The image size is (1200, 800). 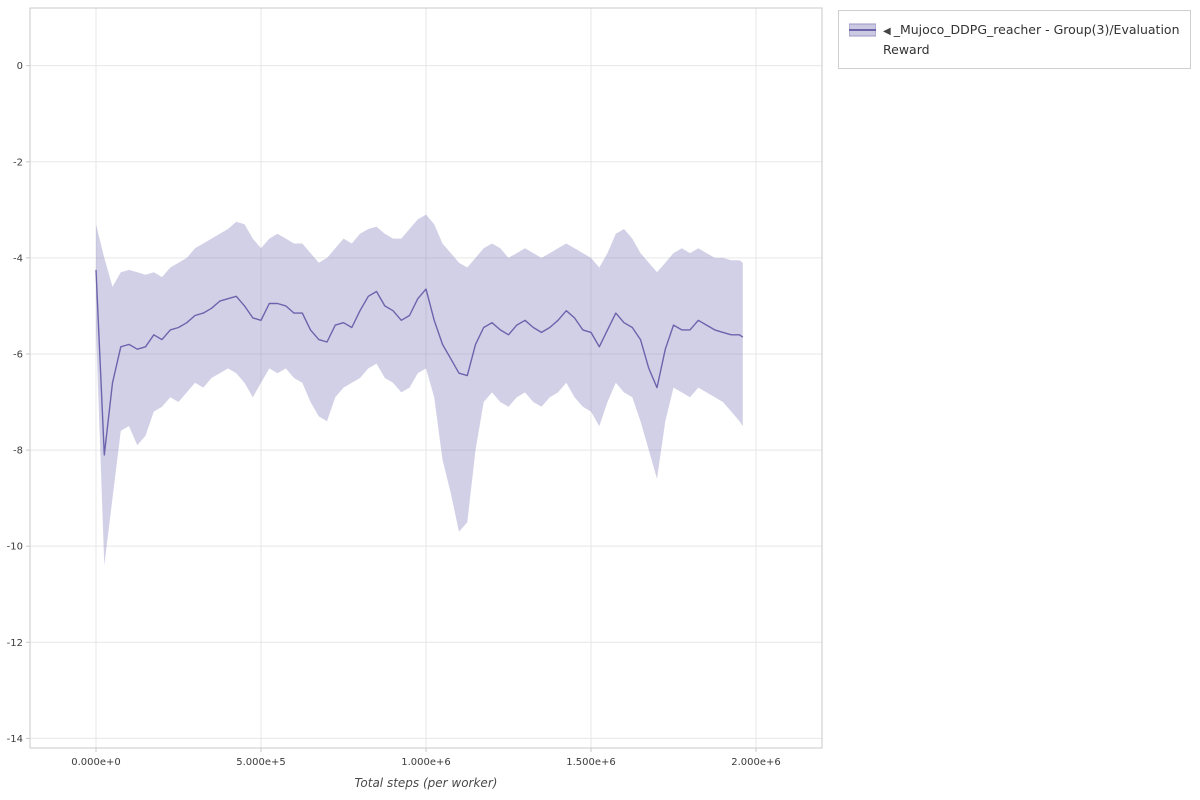 What do you see at coordinates (20, 66) in the screenshot?
I see `y-tick-label: 0` at bounding box center [20, 66].